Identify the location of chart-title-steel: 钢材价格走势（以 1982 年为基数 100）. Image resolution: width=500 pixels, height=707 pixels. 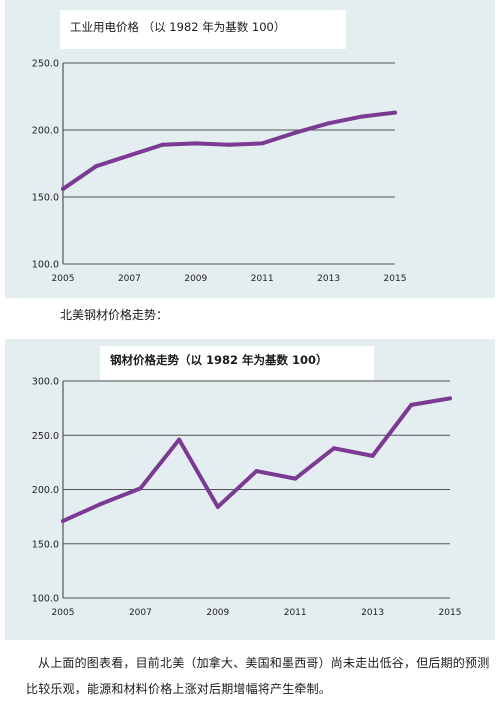
(237, 363).